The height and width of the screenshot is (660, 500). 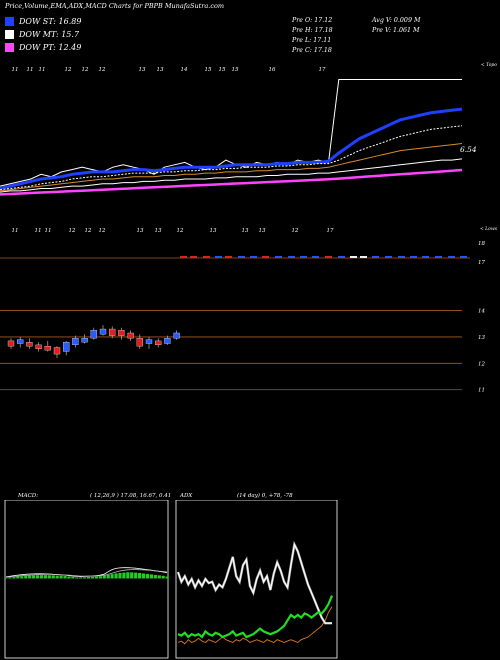 What do you see at coordinates (481, 364) in the screenshot?
I see `price-tick: 12` at bounding box center [481, 364].